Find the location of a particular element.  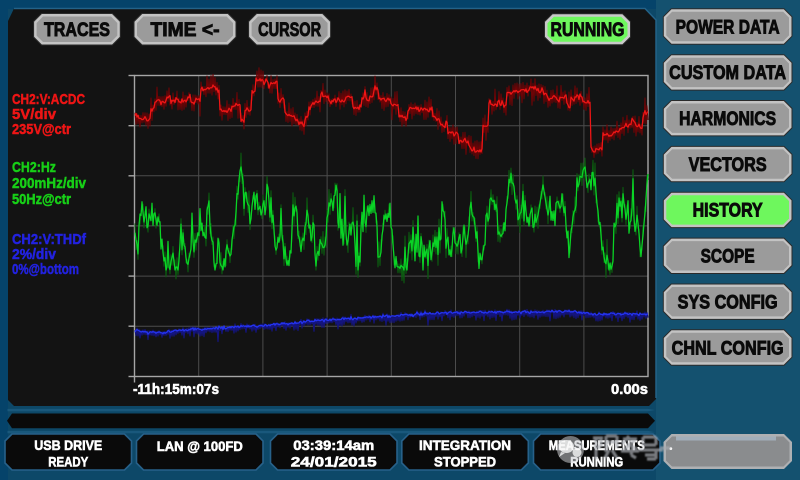

svg-text: SYS CONFIG is located at coordinates (728, 303).